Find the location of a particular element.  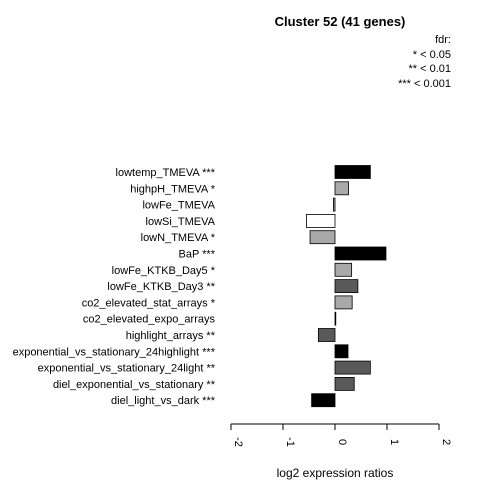

category-label: diel_exponential_vs_stationary ** is located at coordinates (134, 385).